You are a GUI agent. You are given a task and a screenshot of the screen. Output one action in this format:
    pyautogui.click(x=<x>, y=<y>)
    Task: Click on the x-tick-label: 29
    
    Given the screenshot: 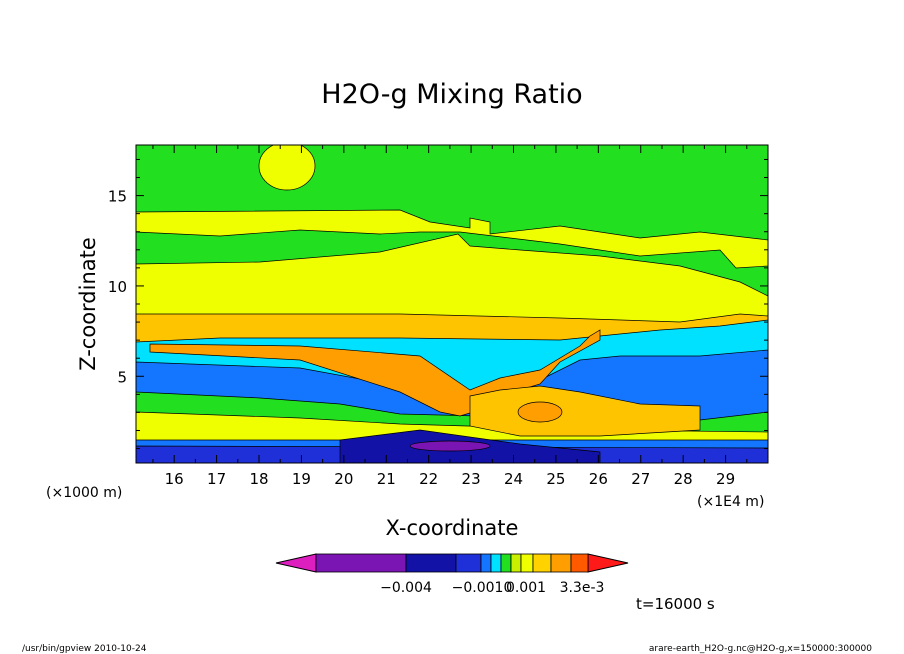 What is the action you would take?
    pyautogui.click(x=725, y=479)
    